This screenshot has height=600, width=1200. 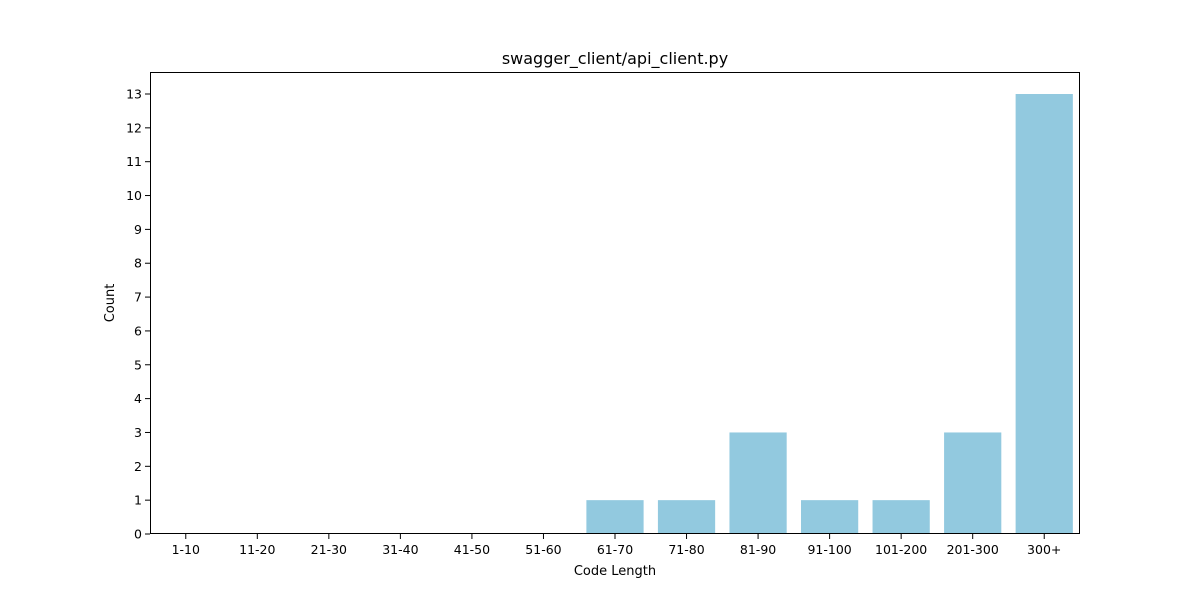 I want to click on y-tick-label: 9, so click(x=138, y=229).